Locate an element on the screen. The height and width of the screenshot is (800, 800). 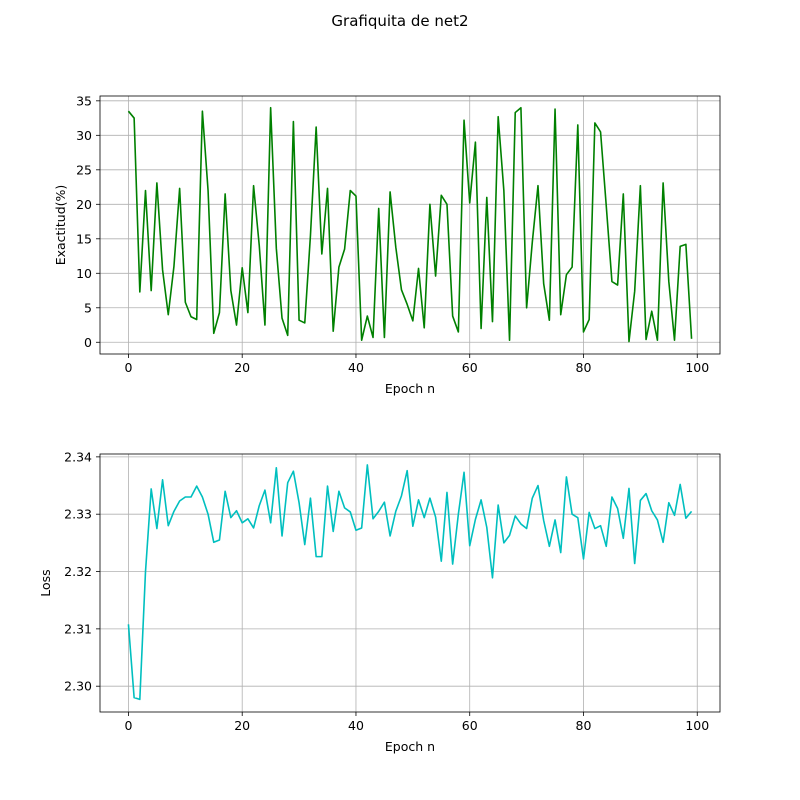
chart-1-x-tick-label: 80 is located at coordinates (584, 367).